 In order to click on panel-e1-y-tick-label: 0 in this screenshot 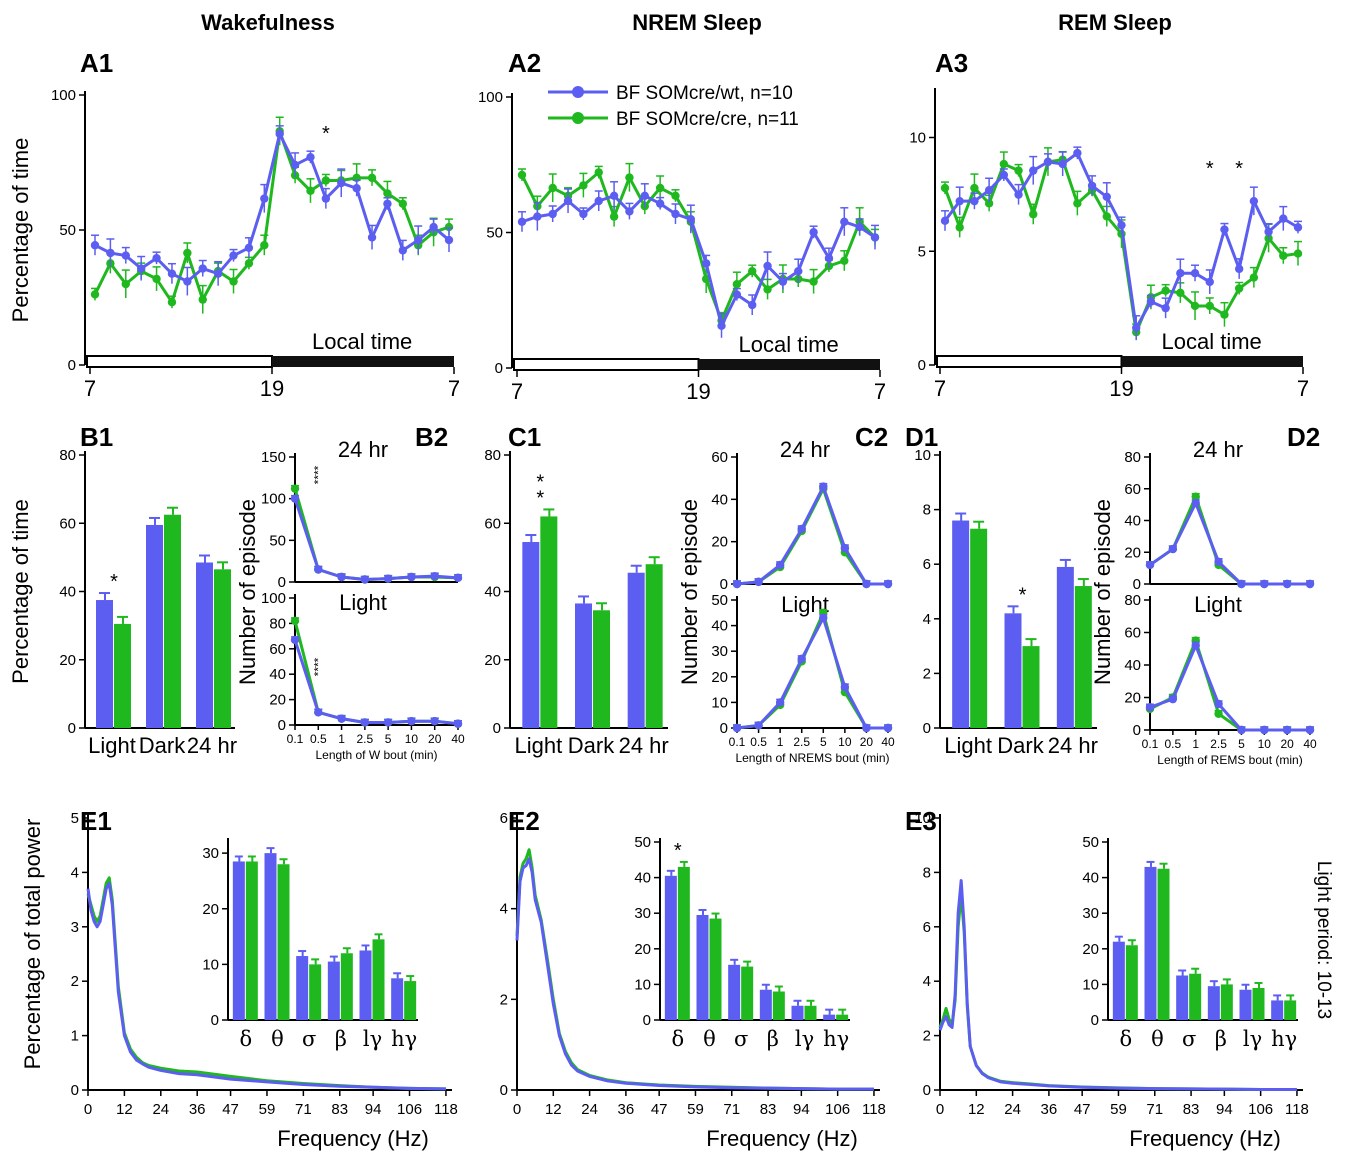, I will do `click(75, 1090)`.